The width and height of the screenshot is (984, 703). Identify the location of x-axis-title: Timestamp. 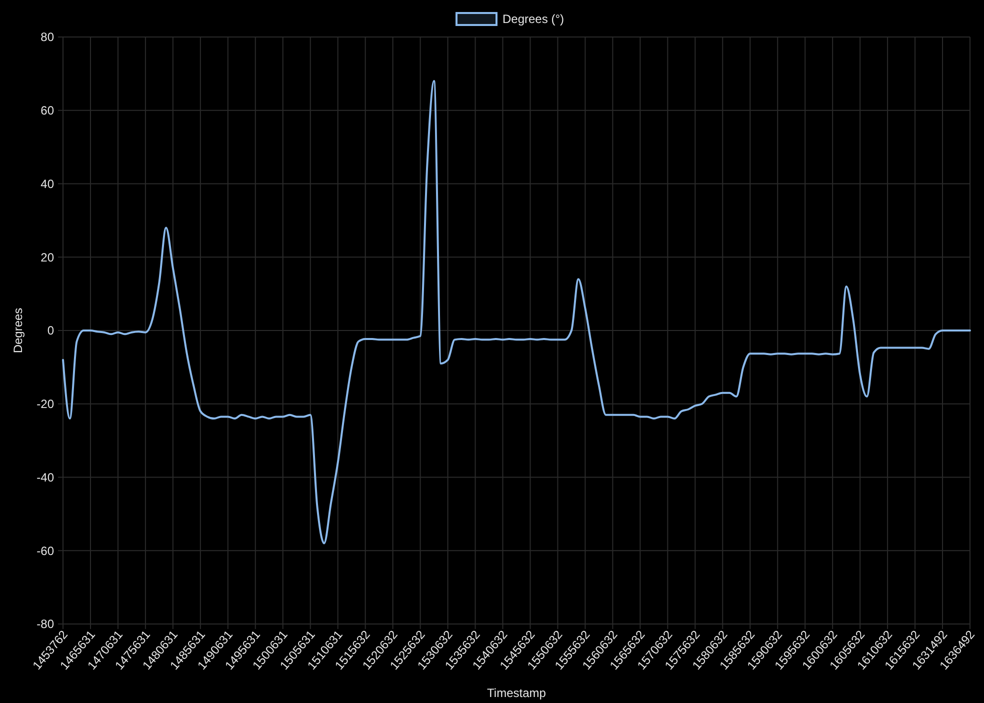
(516, 693).